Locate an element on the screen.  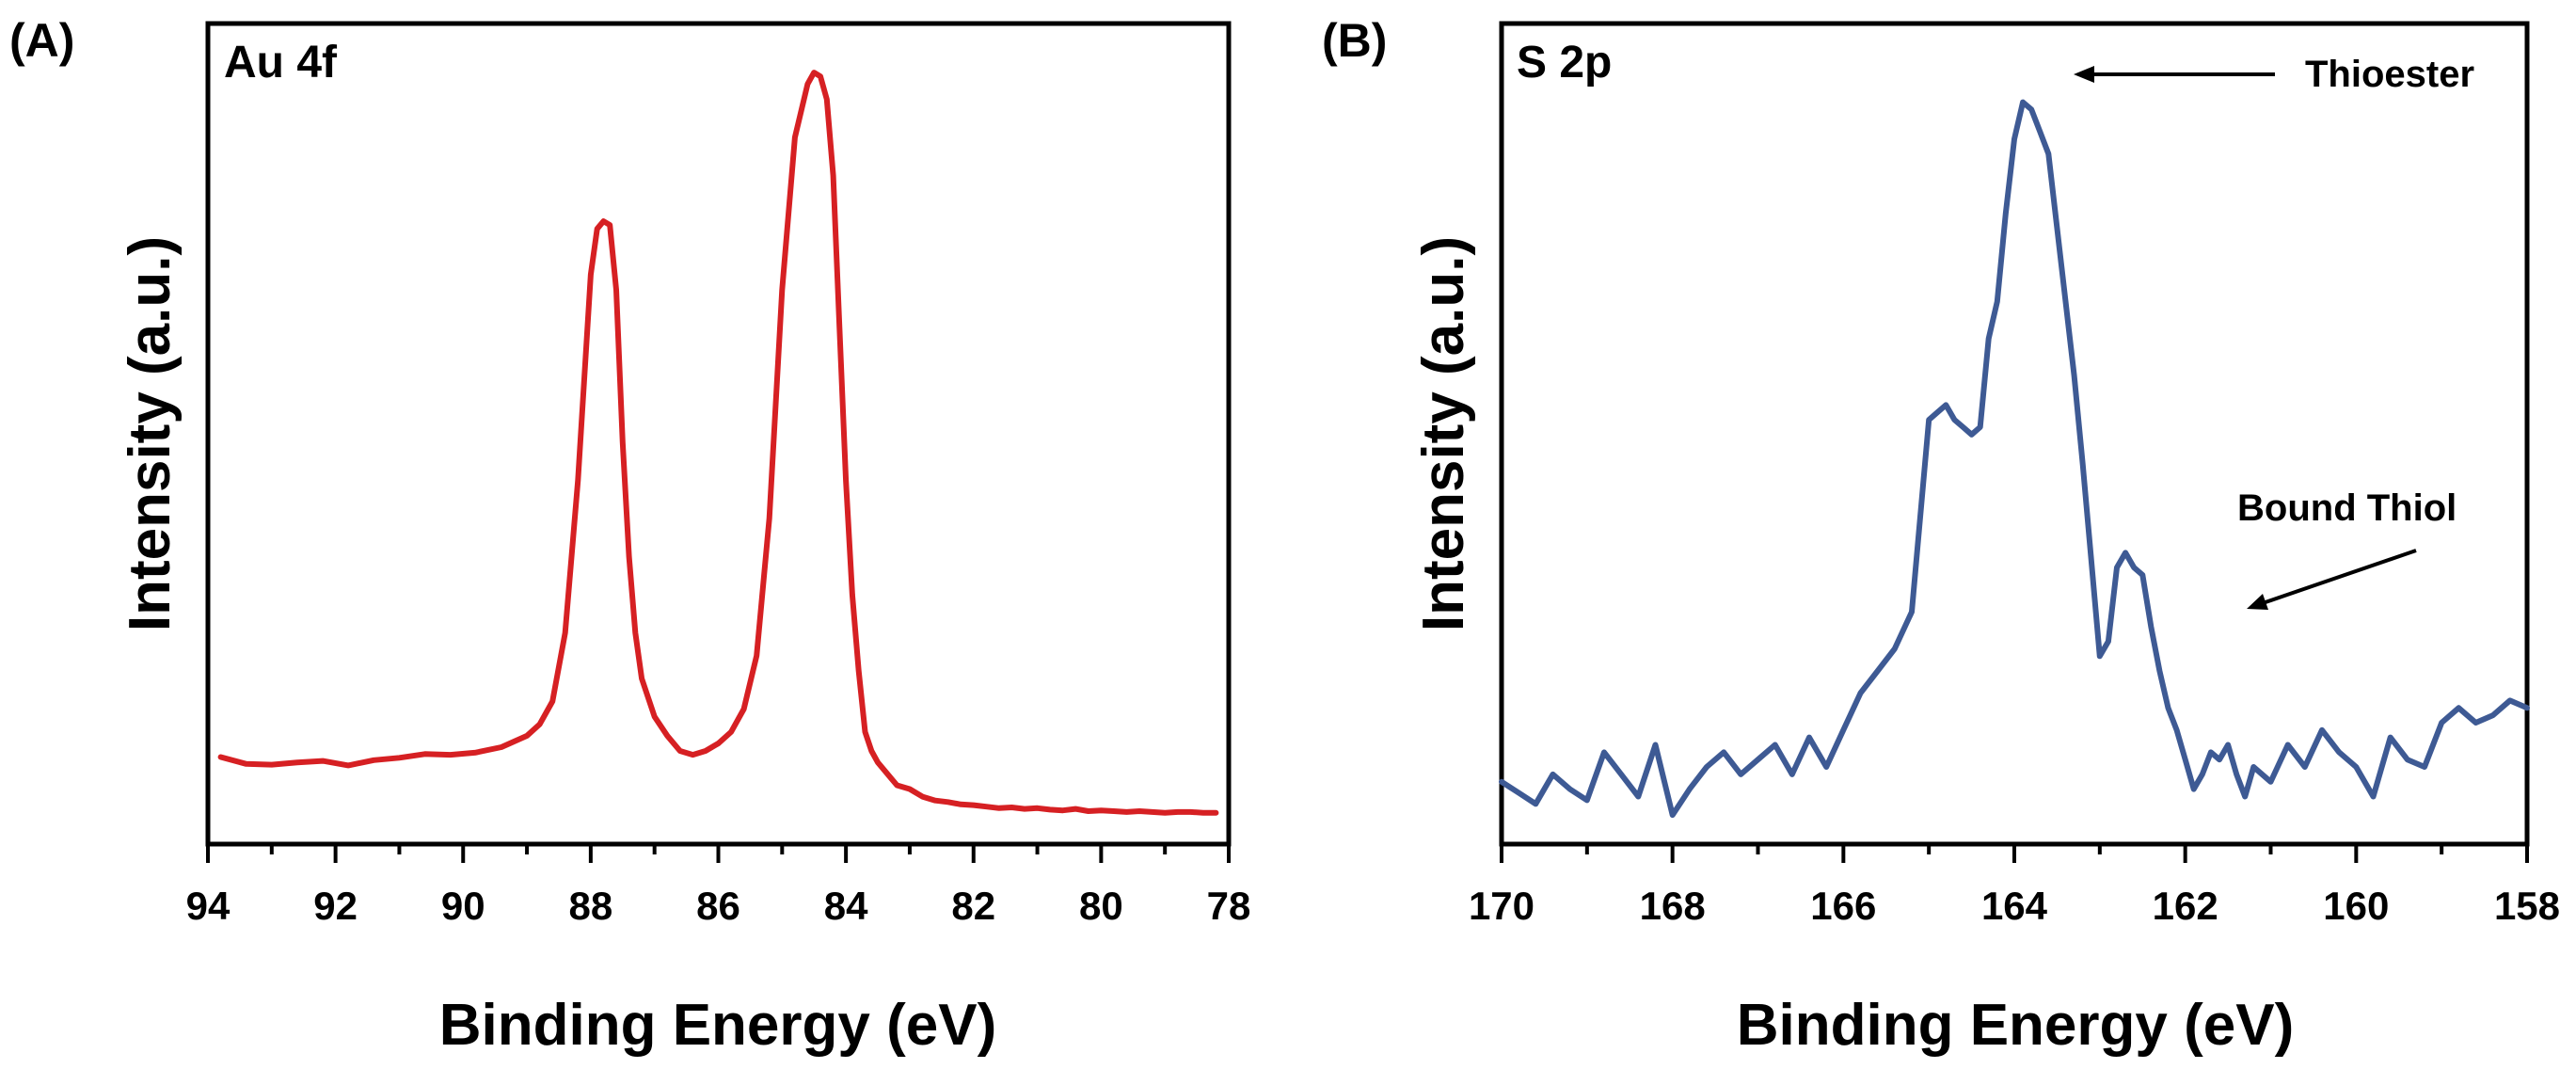
x-tick-label: 88 is located at coordinates (591, 906).